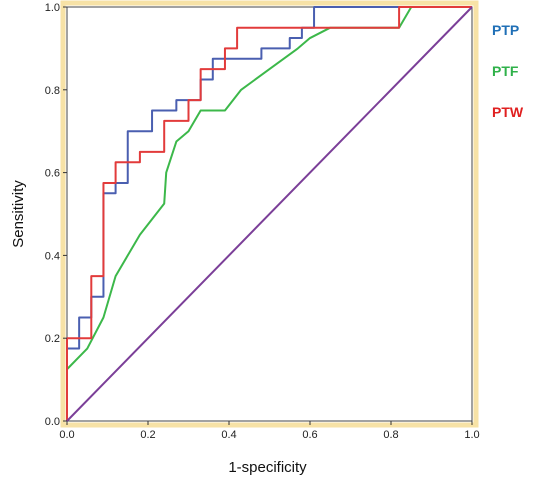 Image resolution: width=534 pixels, height=491 pixels. What do you see at coordinates (52, 8) in the screenshot?
I see `y-tick-label: 1.0` at bounding box center [52, 8].